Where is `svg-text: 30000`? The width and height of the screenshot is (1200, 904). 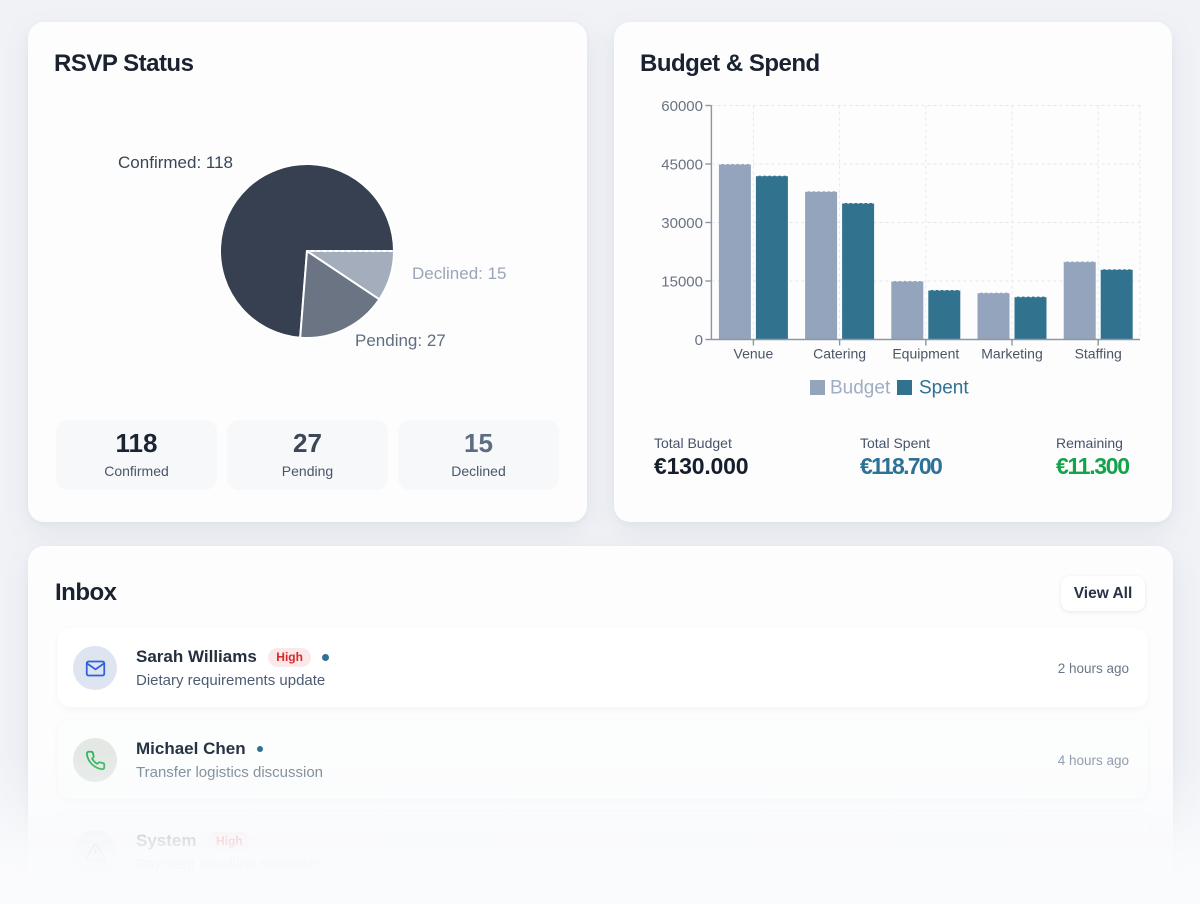 svg-text: 30000 is located at coordinates (682, 223).